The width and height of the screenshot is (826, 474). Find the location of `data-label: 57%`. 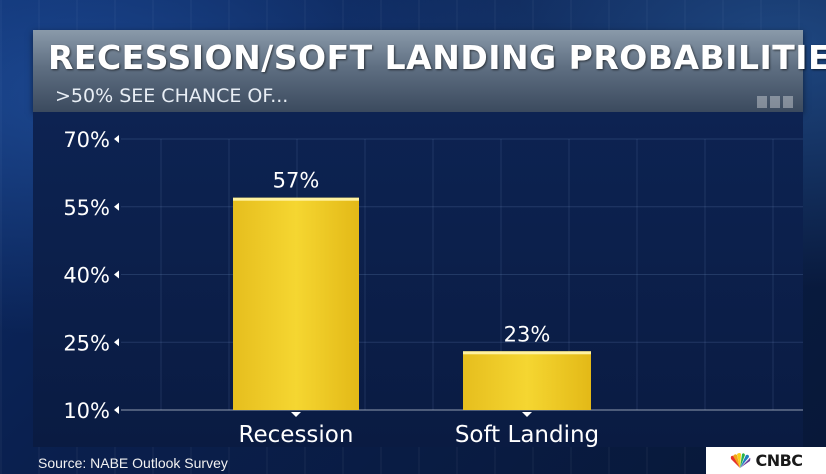

data-label: 57% is located at coordinates (296, 181).